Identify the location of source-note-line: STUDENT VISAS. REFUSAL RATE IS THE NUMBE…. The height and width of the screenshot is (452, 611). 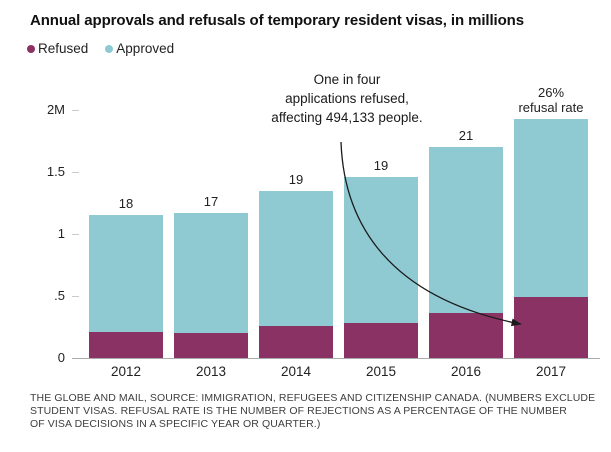
(298, 411).